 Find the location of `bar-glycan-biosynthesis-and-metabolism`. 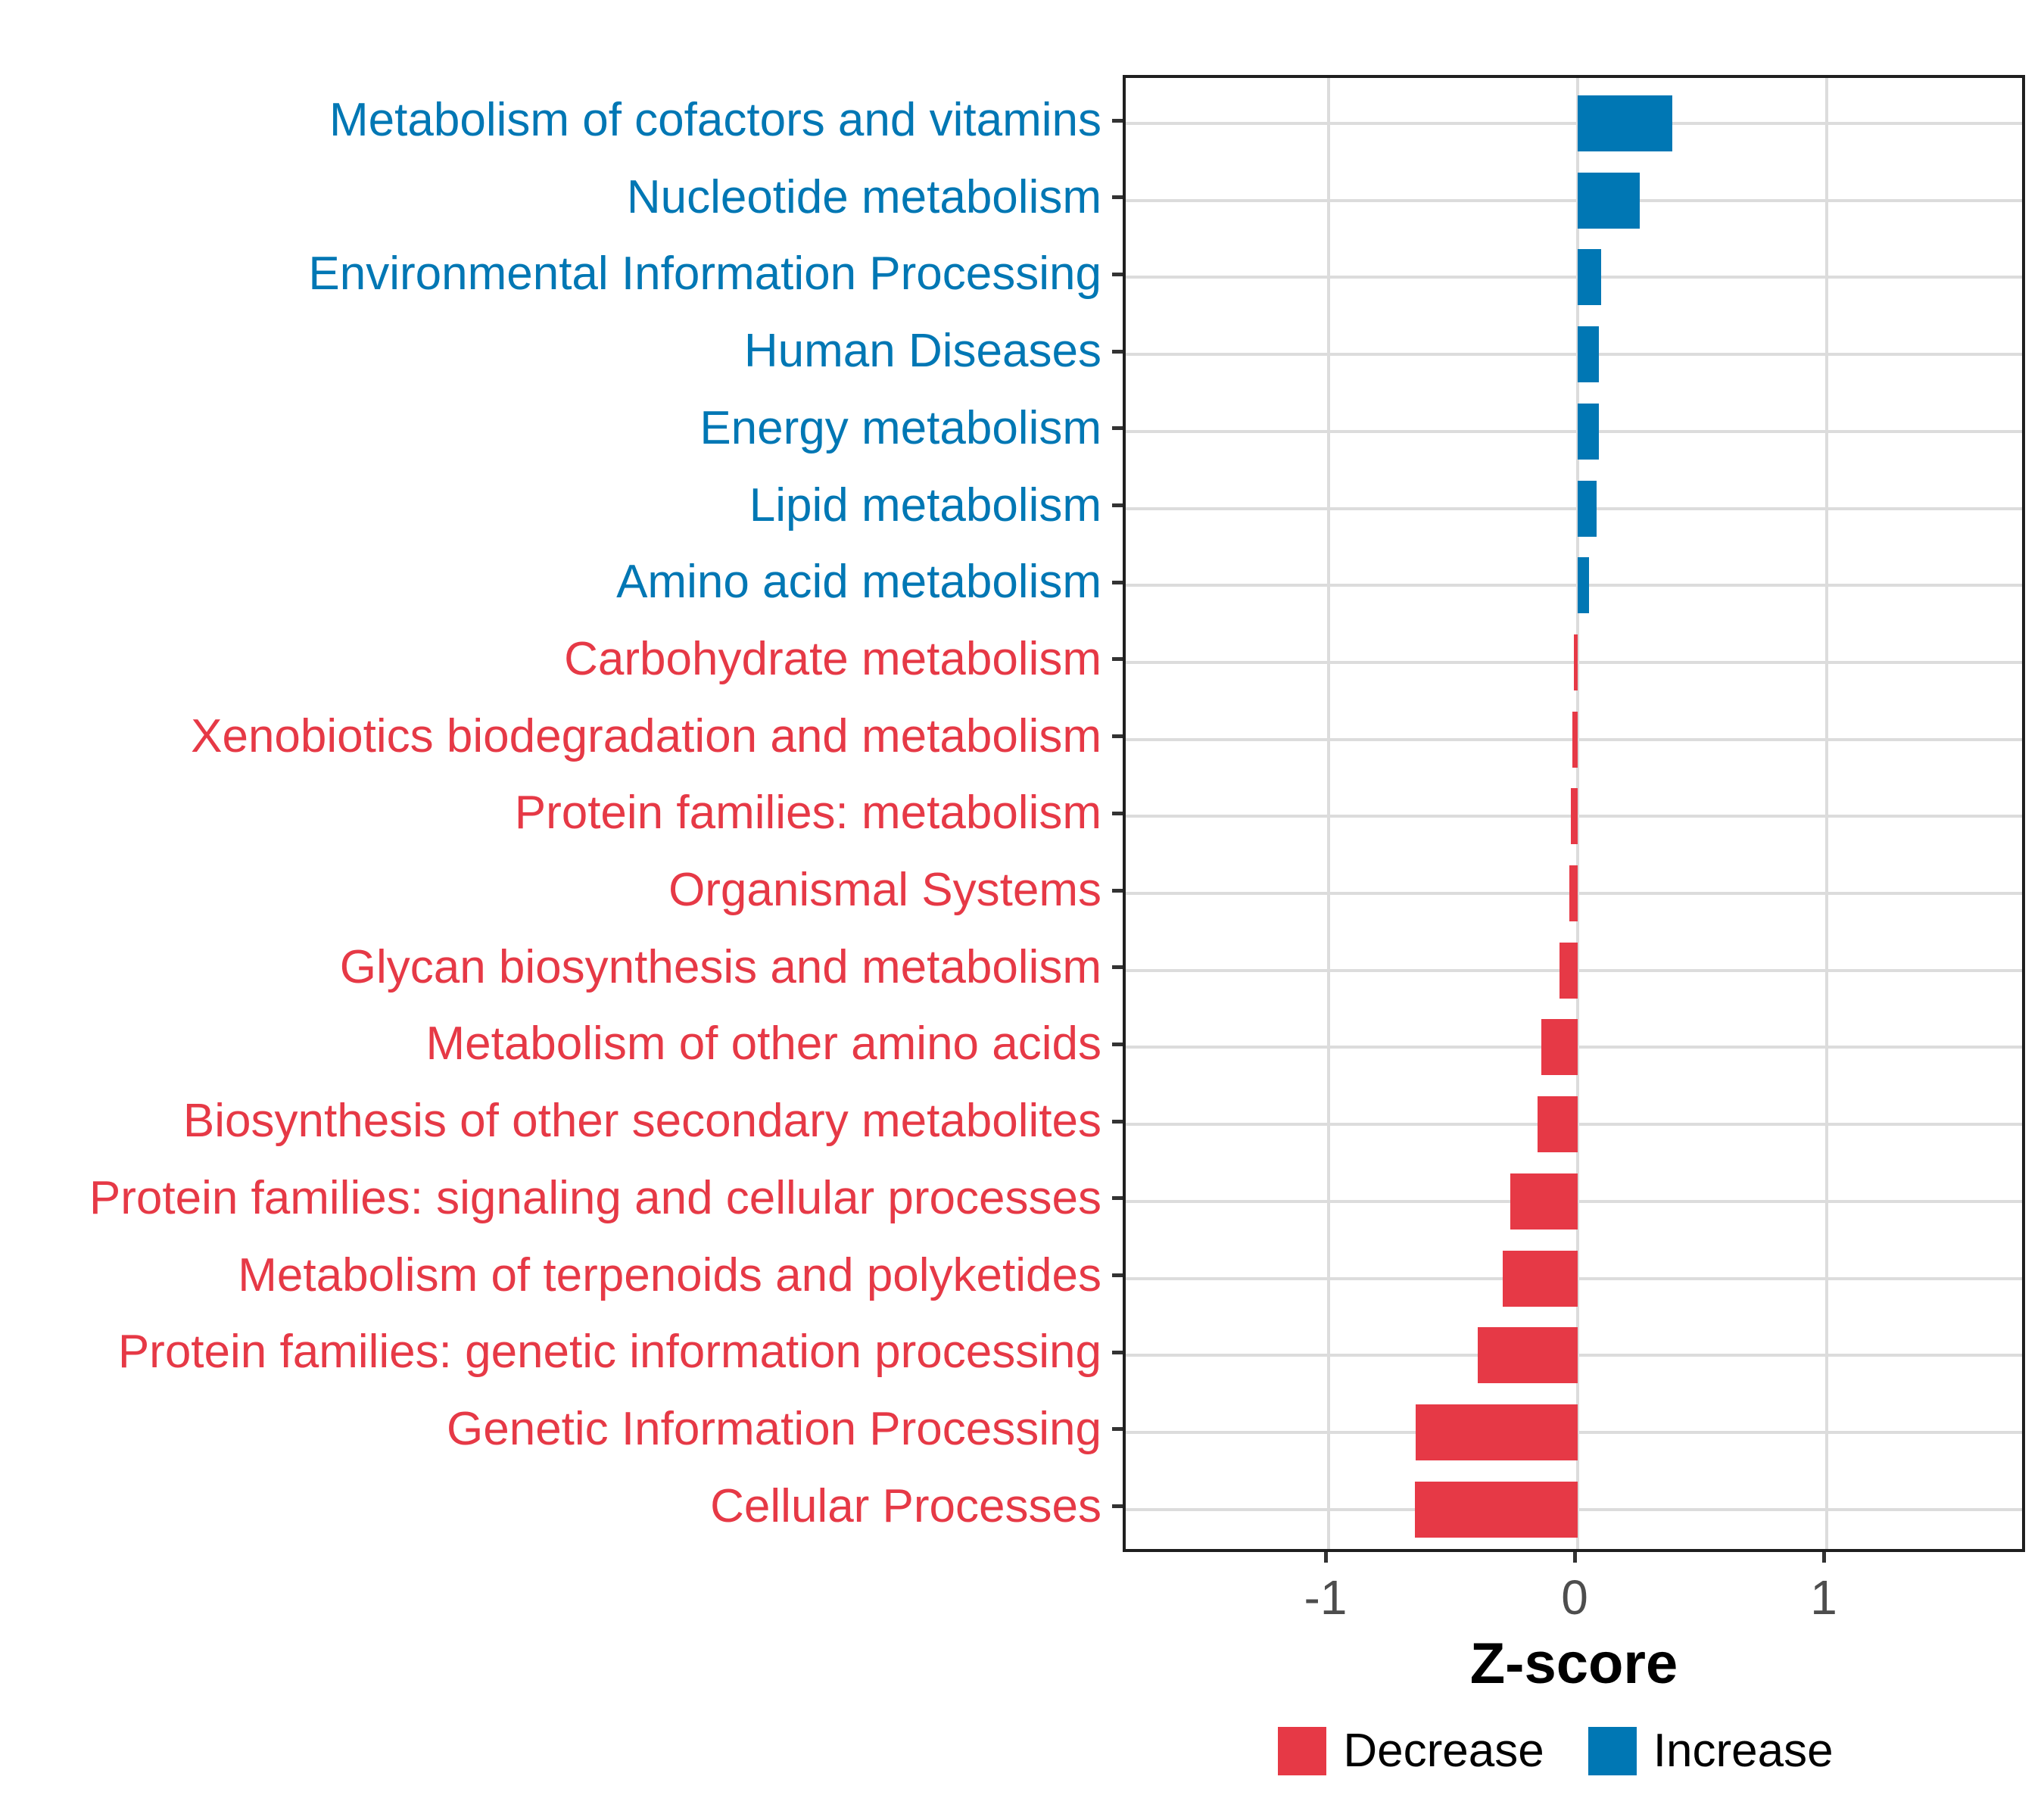

bar-glycan-biosynthesis-and-metabolism is located at coordinates (1569, 970).